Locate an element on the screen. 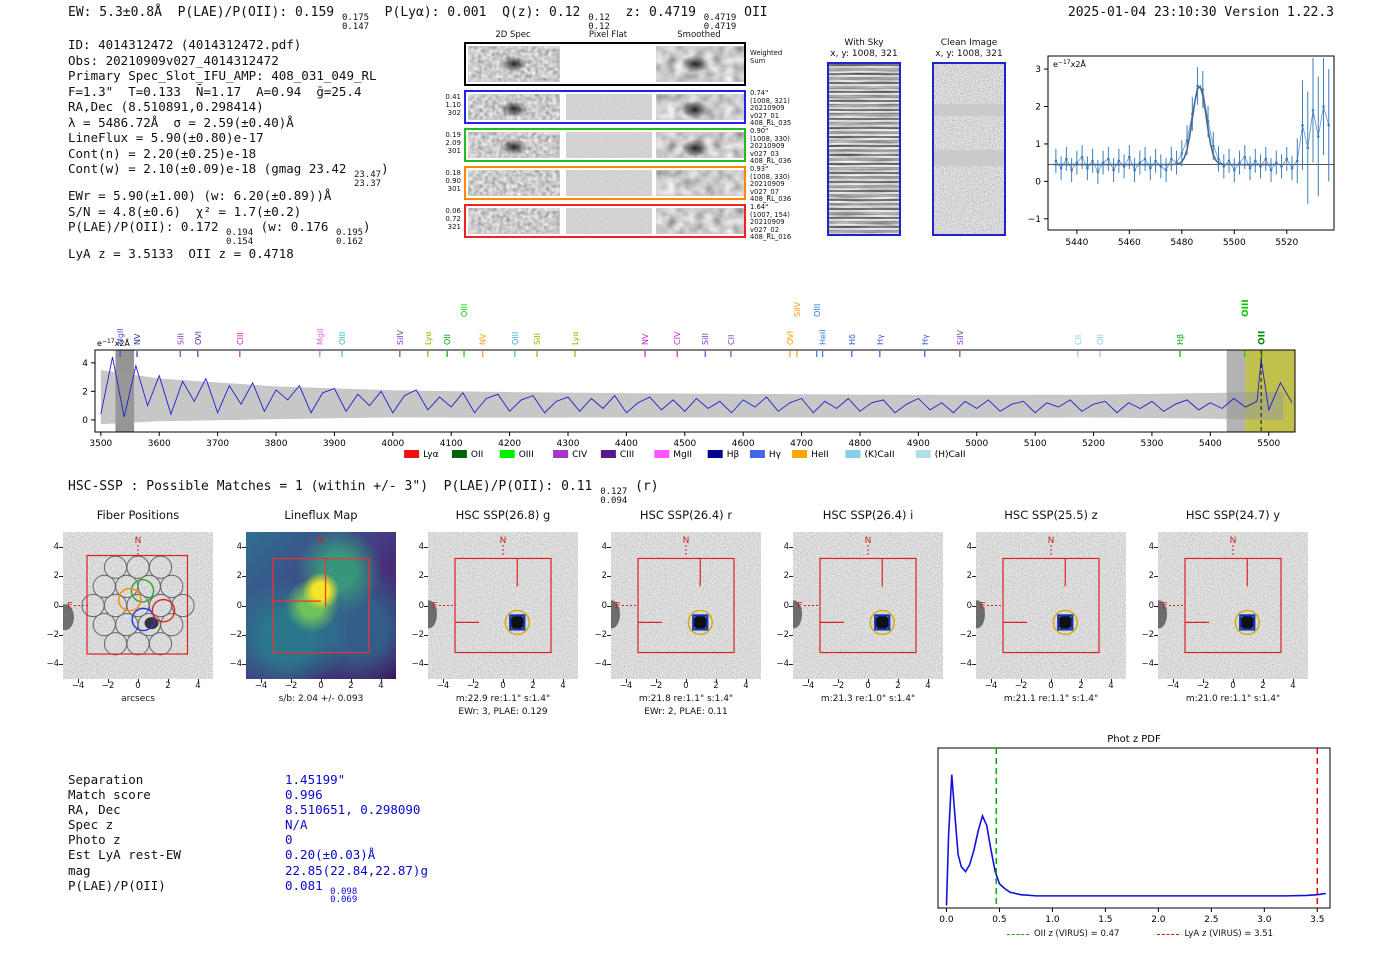 The image size is (1400, 953). text-segment: 0.081 is located at coordinates (308, 885).